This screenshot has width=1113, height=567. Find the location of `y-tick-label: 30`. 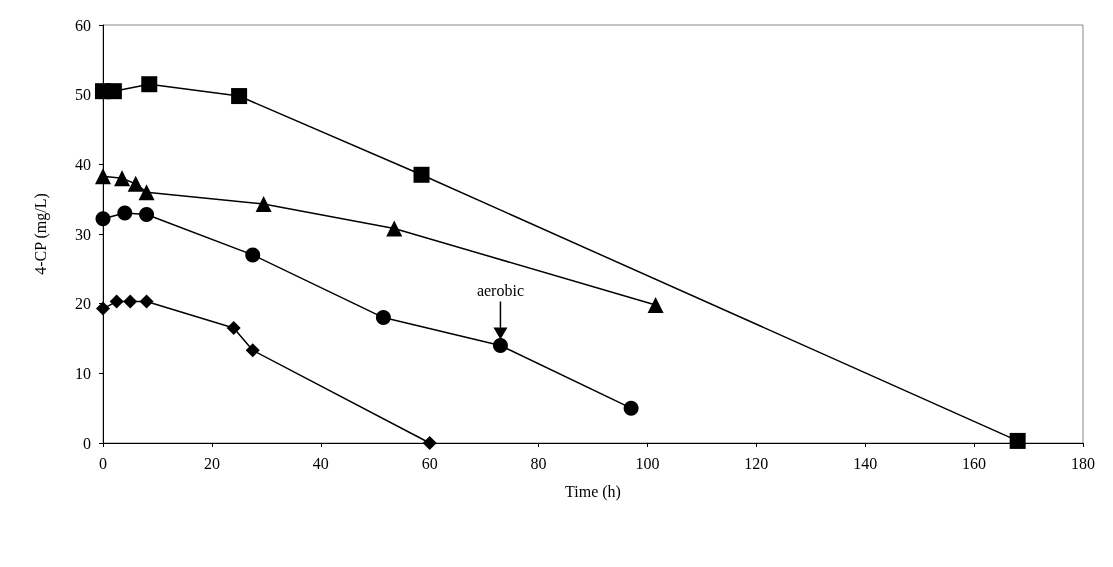

y-tick-label: 30 is located at coordinates (83, 234).